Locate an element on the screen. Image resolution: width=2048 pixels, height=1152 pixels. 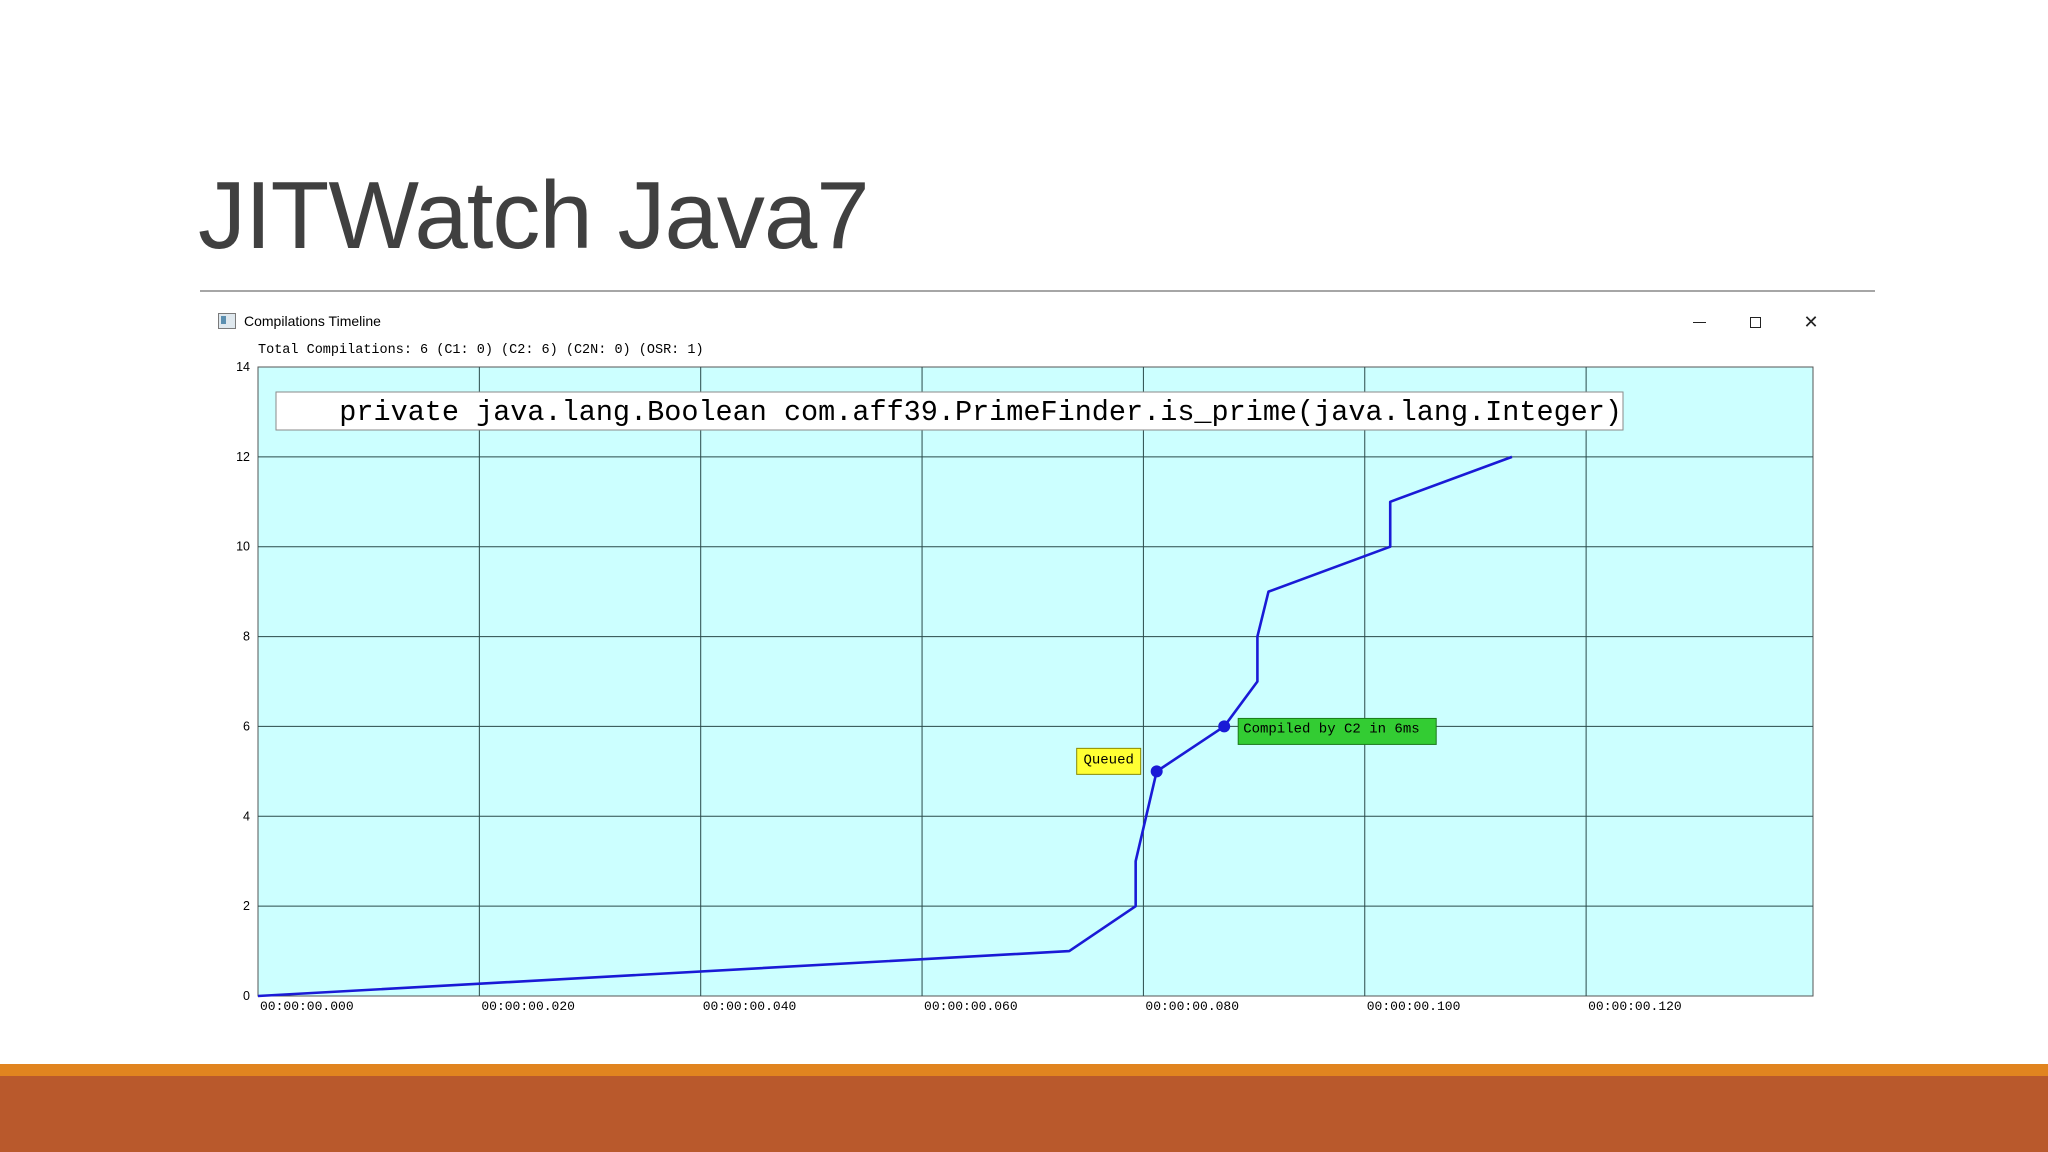
y-tick-label: 6 is located at coordinates (246, 726).